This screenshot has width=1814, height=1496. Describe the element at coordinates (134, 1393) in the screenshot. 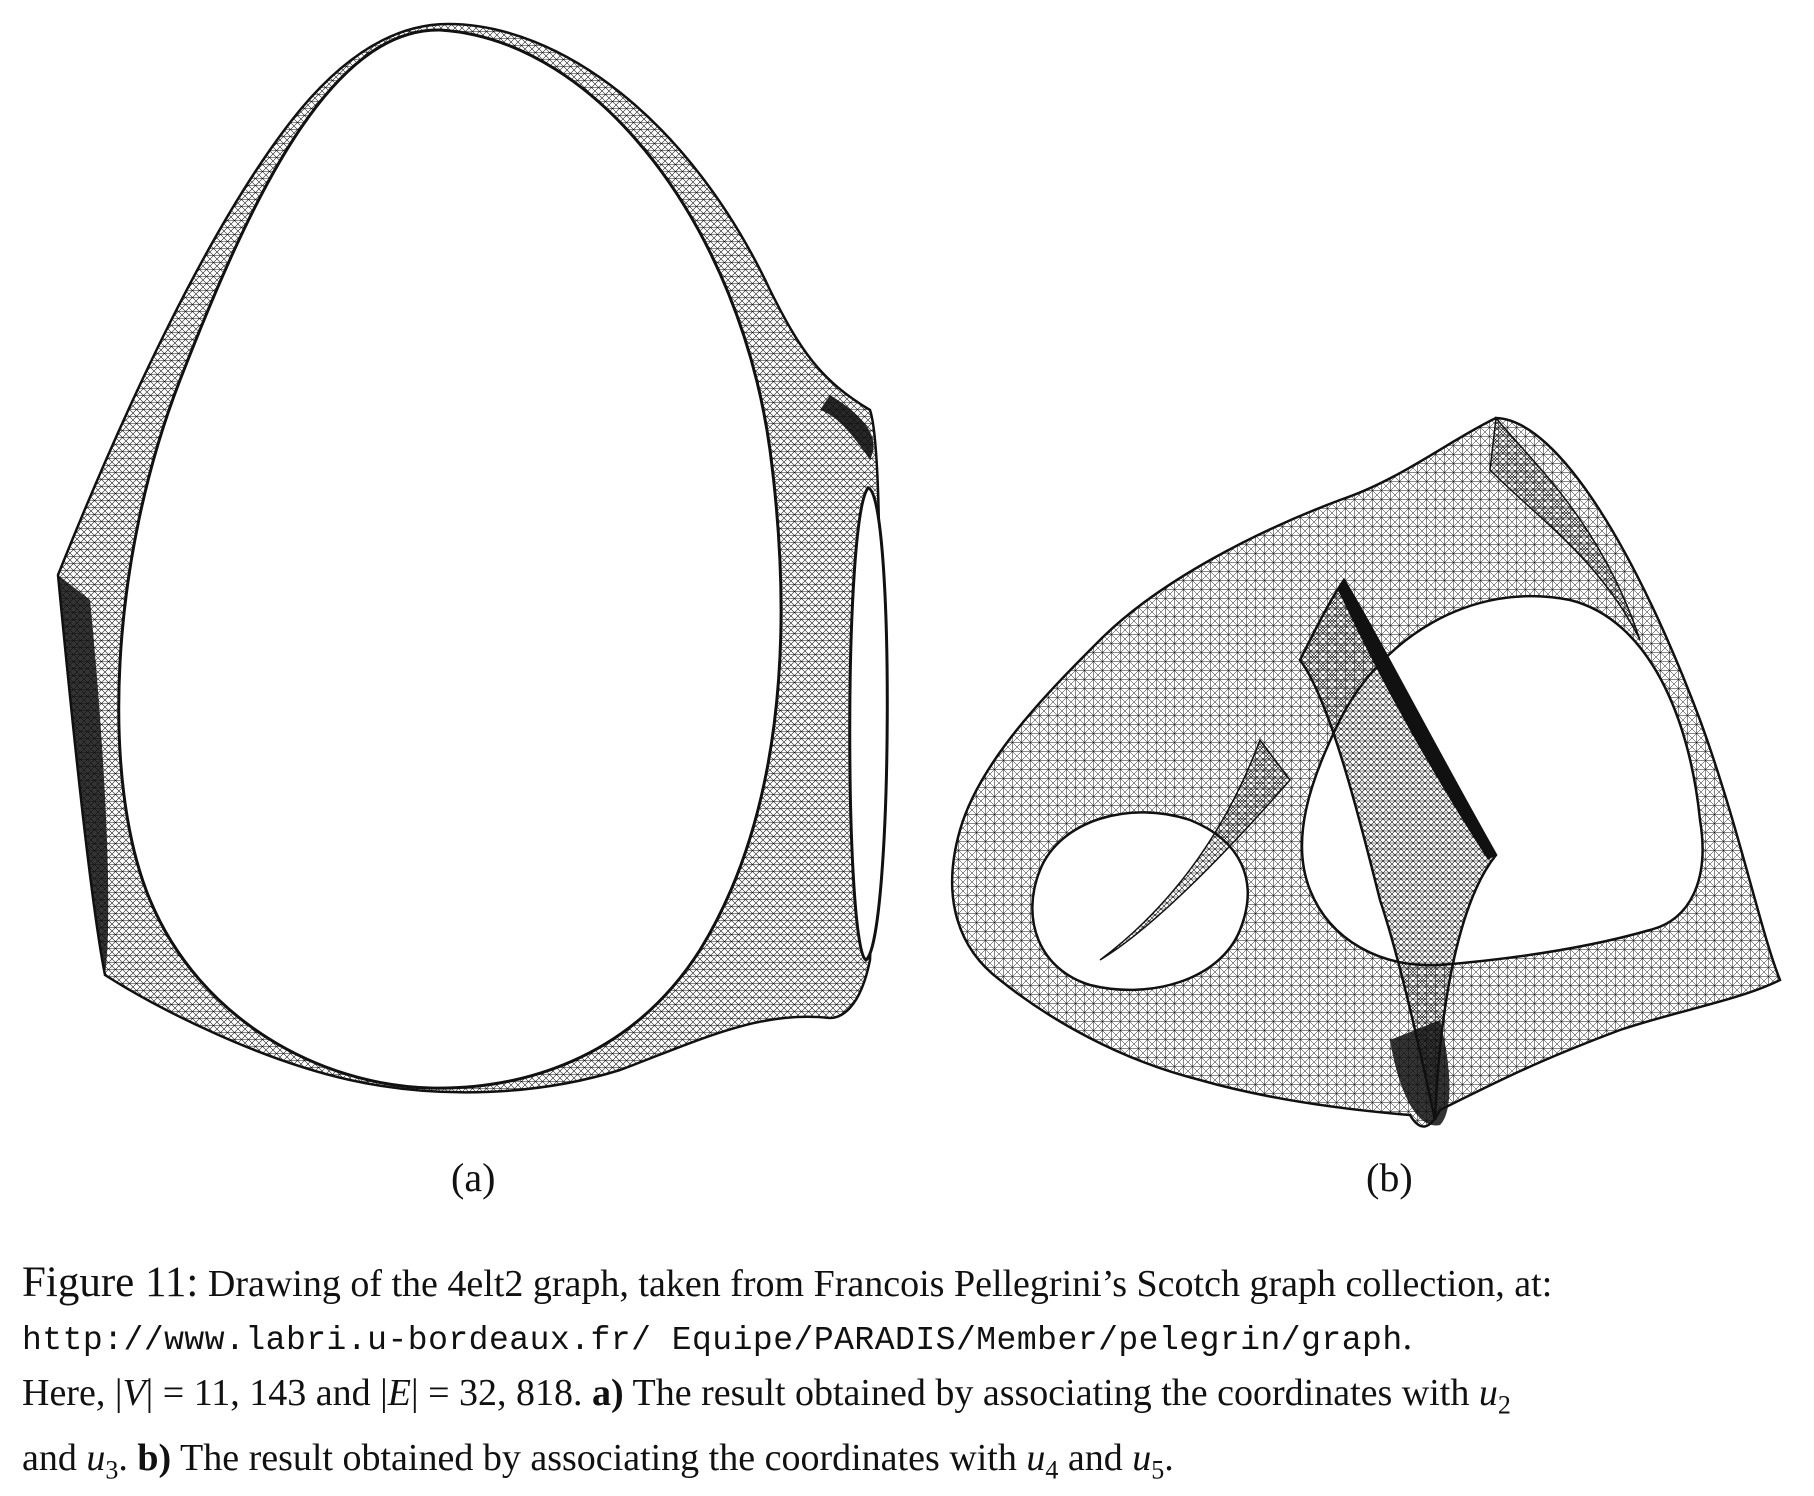

I see `math-var: V` at that location.